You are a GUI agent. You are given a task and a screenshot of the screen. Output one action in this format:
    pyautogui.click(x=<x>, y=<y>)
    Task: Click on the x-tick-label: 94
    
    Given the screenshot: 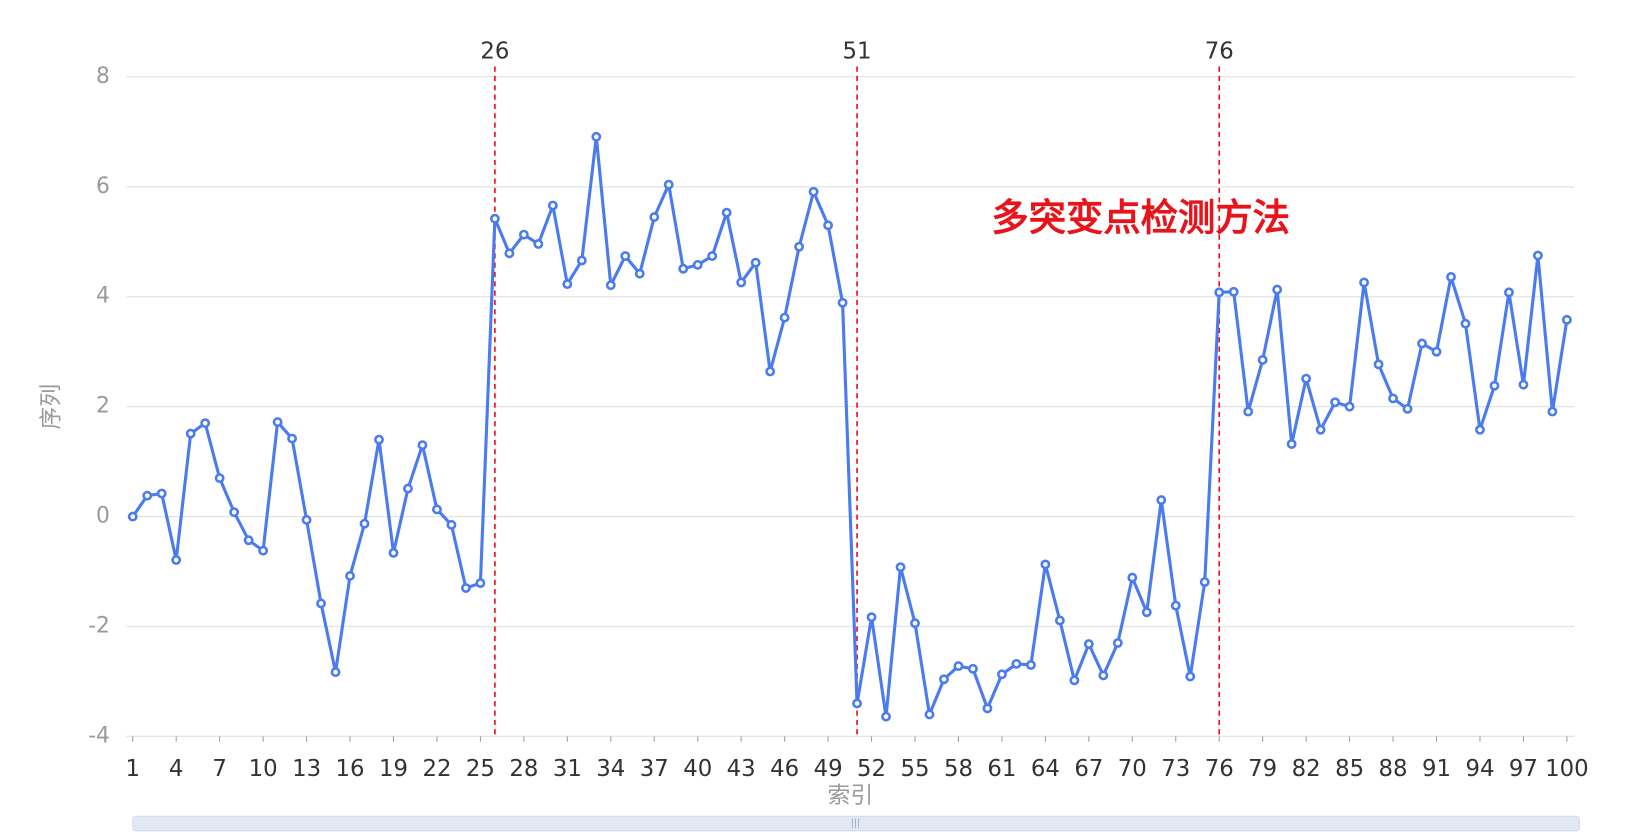 What is the action you would take?
    pyautogui.click(x=1479, y=769)
    